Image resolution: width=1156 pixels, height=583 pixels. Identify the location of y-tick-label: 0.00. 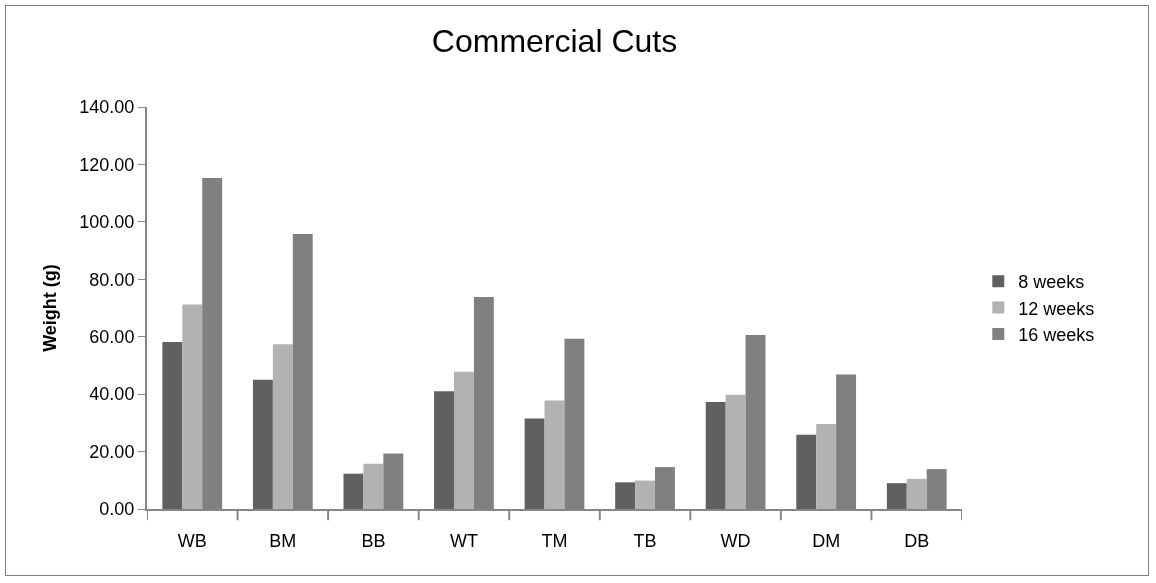
(117, 509).